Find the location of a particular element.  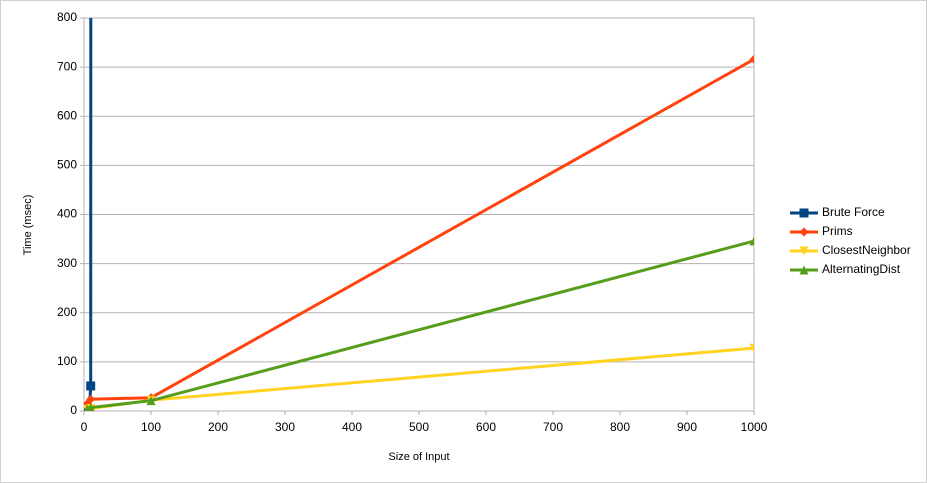

y-tick-label: 500 is located at coordinates (67, 165).